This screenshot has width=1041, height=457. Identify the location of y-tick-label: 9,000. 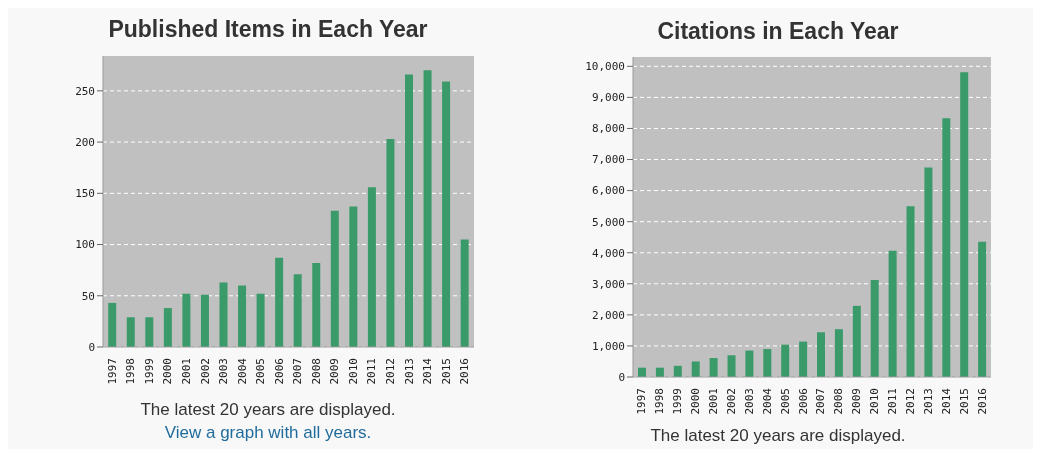
(608, 98).